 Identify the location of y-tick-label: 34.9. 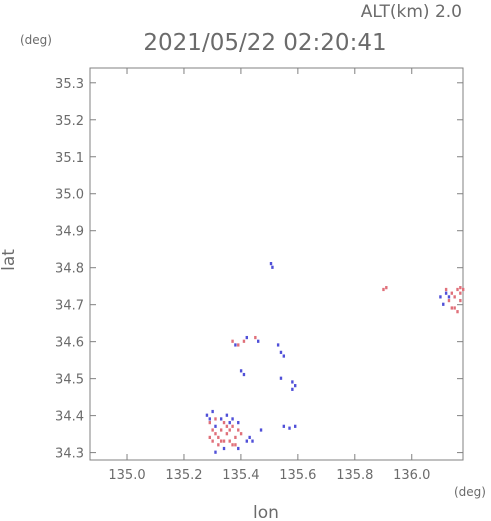
(69, 232).